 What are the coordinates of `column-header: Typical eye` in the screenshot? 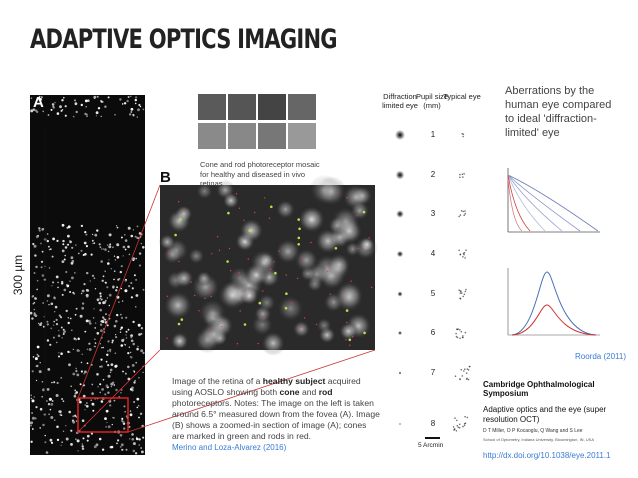 It's located at (462, 96).